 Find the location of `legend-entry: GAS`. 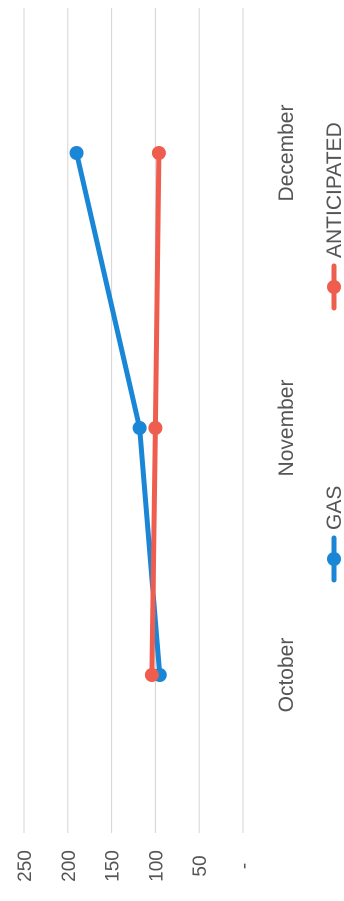

legend-entry: GAS is located at coordinates (333, 534).